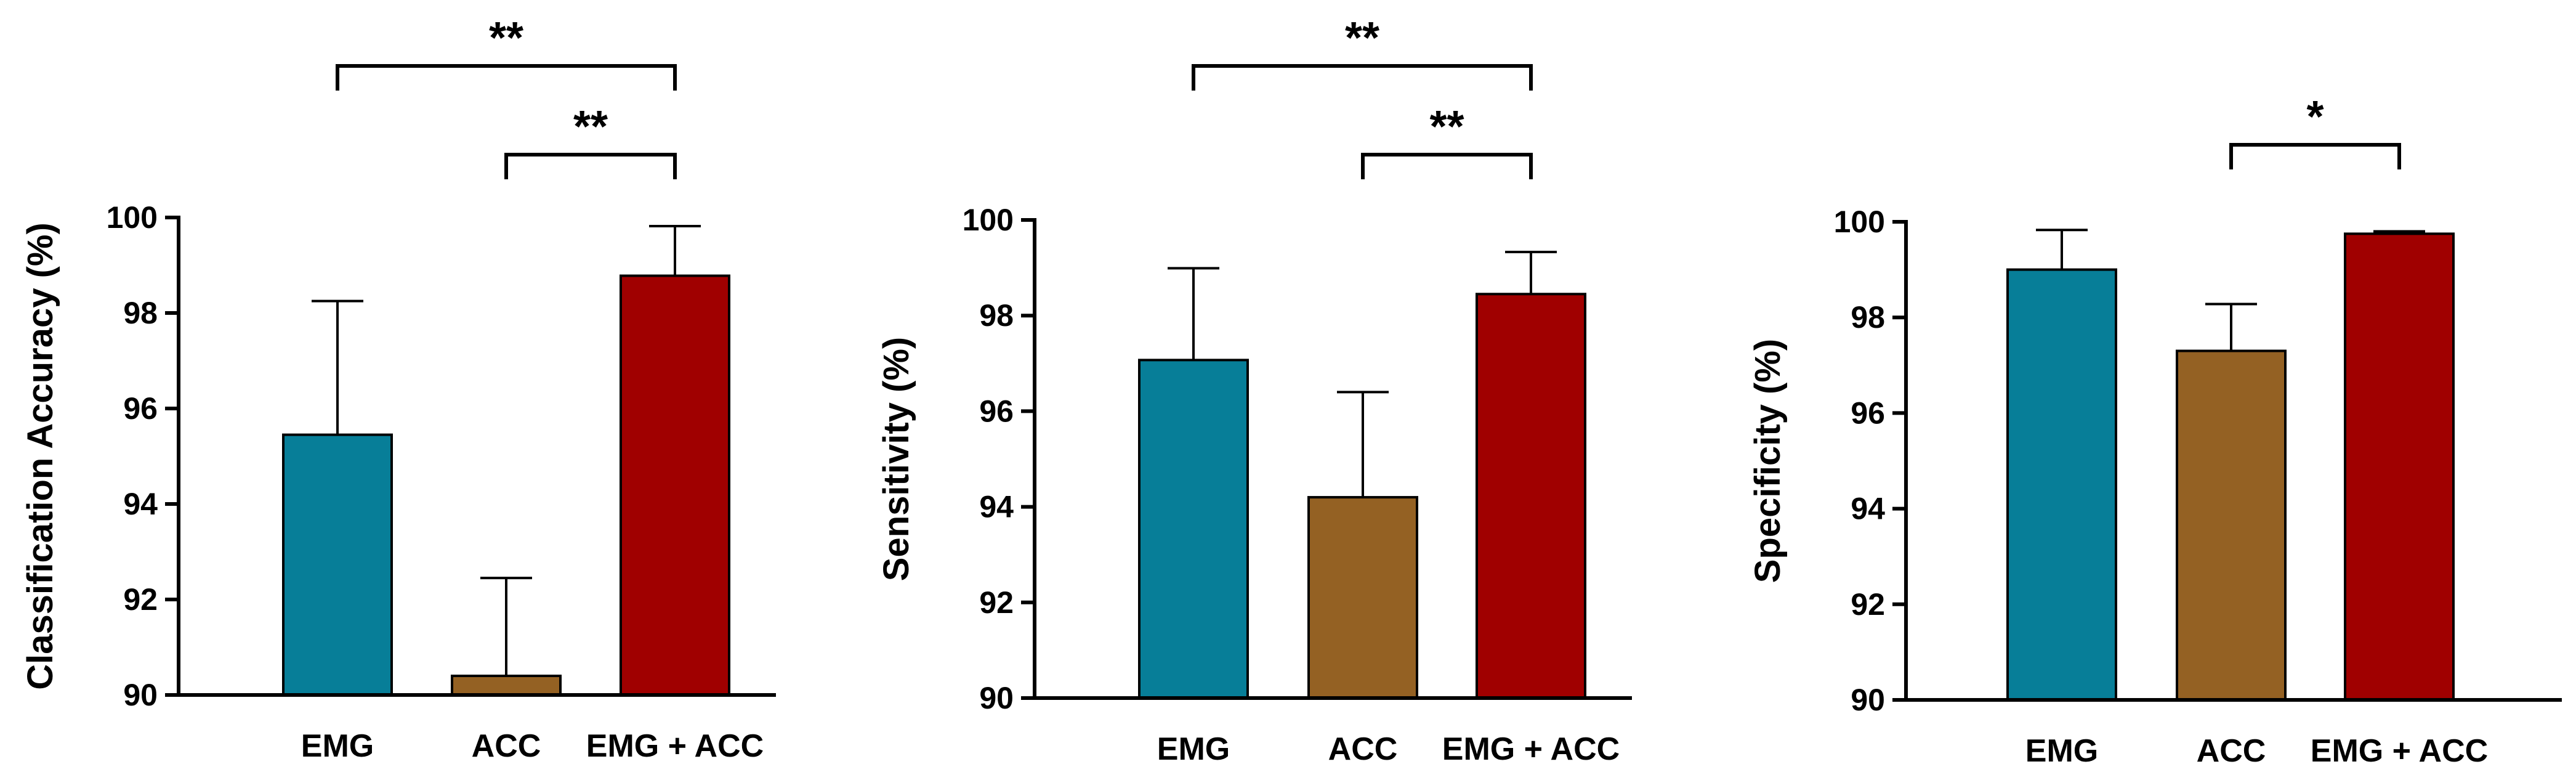  Describe the element at coordinates (1768, 461) in the screenshot. I see `y-axis-title: Specificity (%)` at that location.